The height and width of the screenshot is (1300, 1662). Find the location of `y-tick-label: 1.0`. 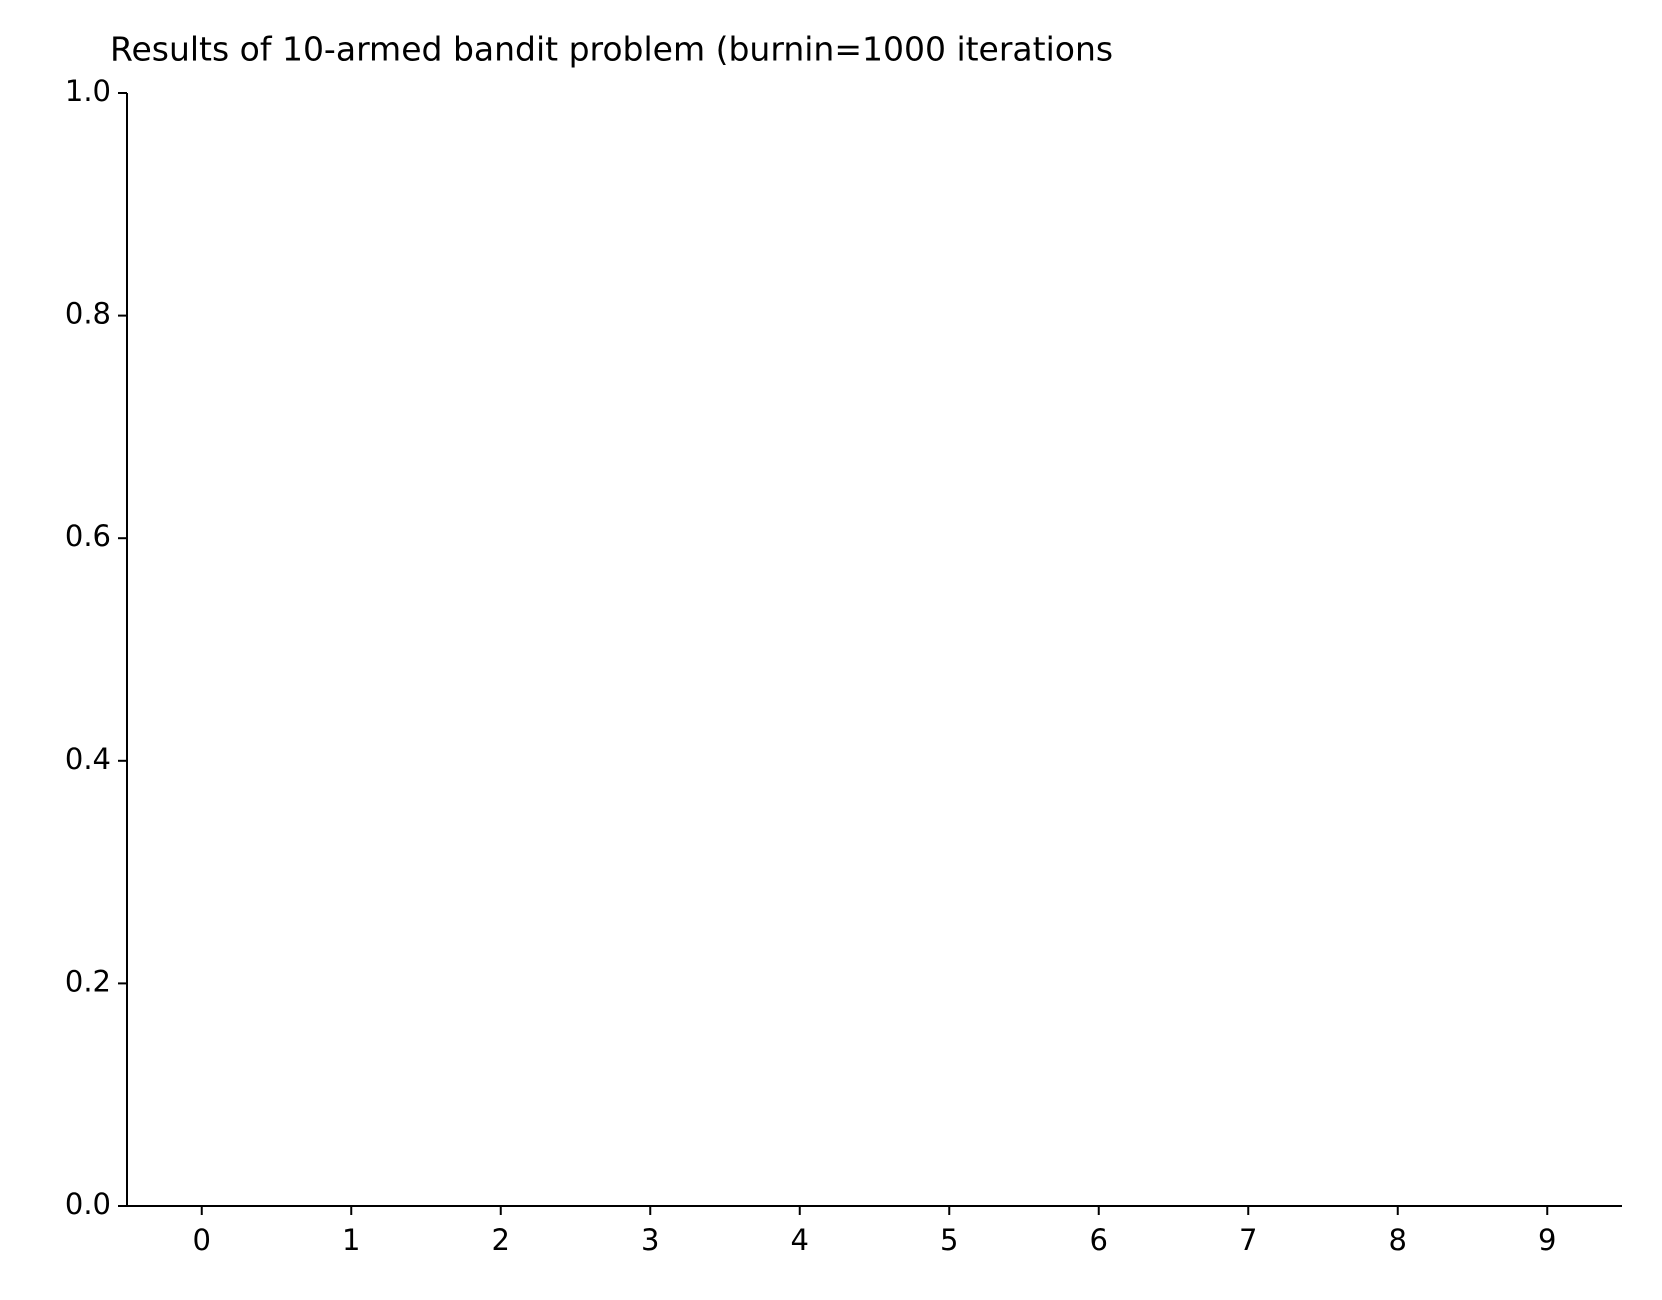

y-tick-label: 1.0 is located at coordinates (88, 91).